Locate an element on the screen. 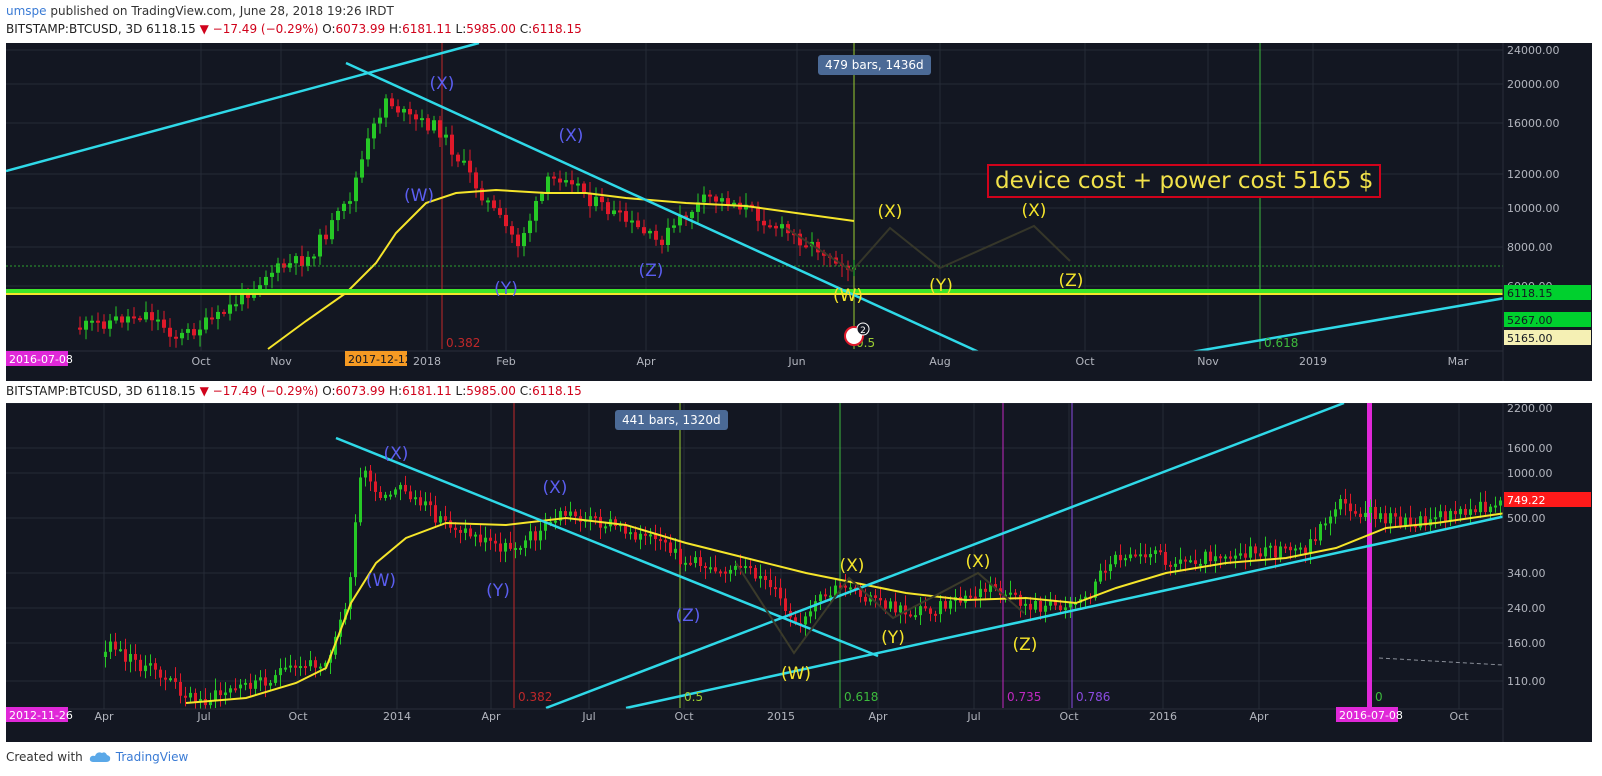 This screenshot has height=776, width=1602. trendline-channel-lower is located at coordinates (1066, 612).